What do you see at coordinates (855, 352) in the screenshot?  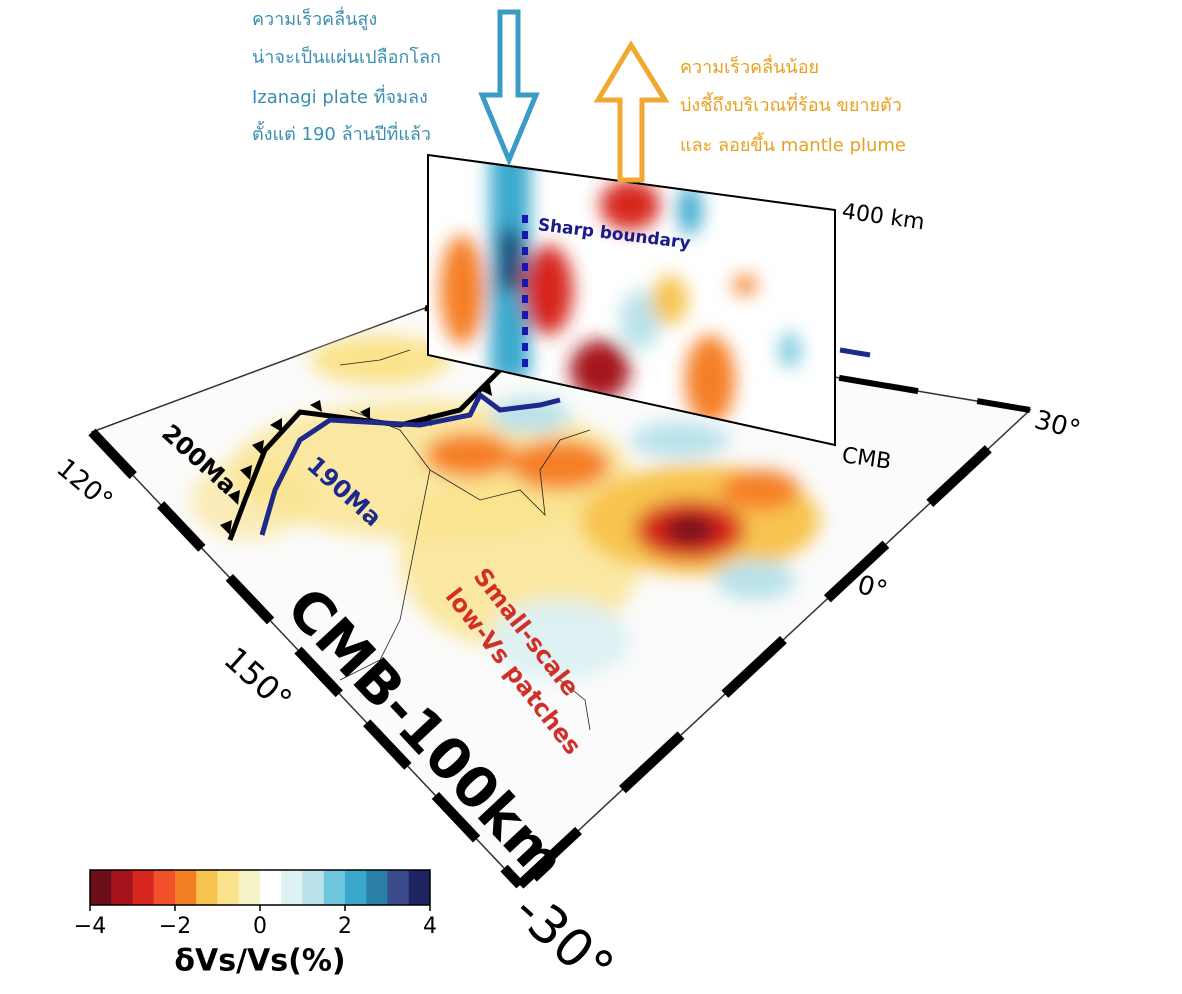 I see `plate-boundary-190-east` at bounding box center [855, 352].